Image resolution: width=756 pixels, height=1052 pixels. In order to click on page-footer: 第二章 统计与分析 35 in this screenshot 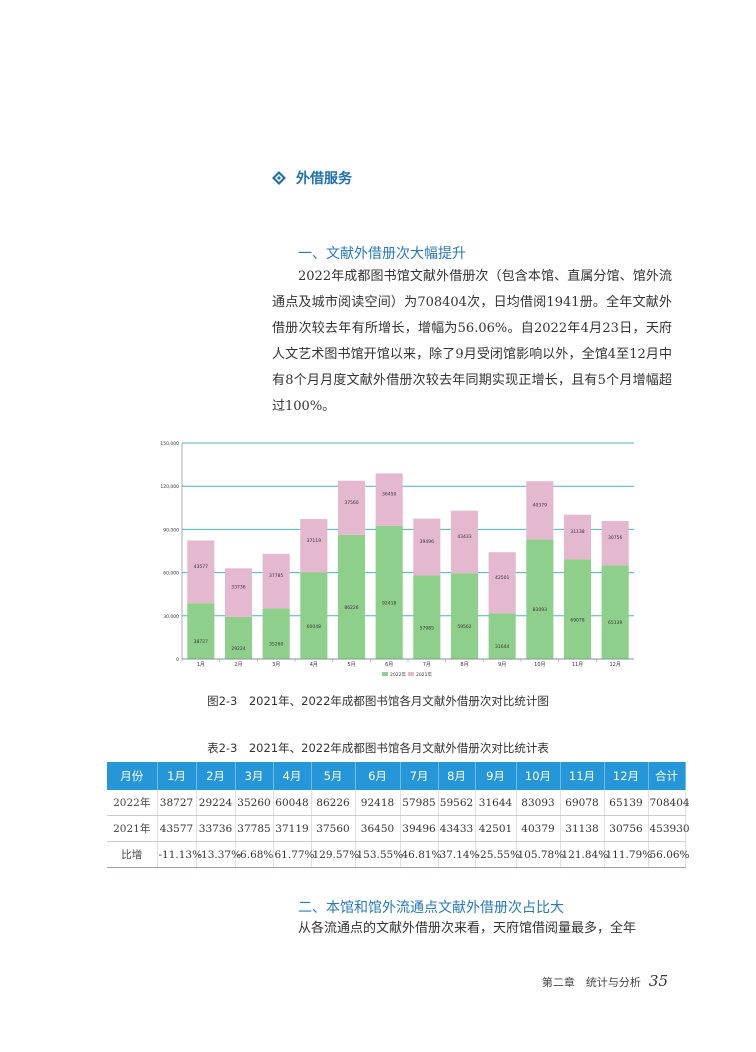, I will do `click(605, 981)`.